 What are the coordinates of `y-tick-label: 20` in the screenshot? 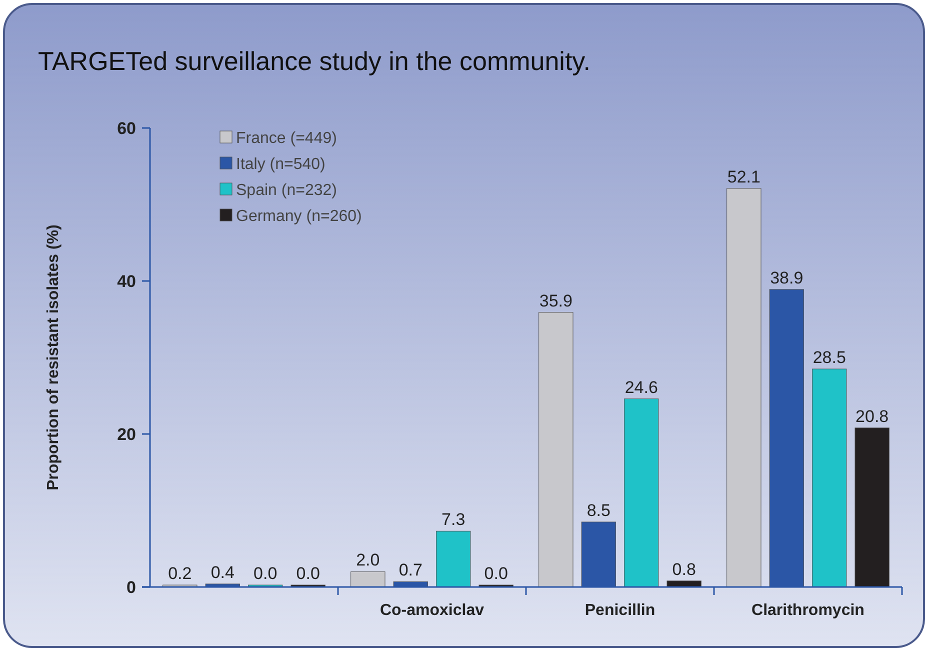 It's located at (126, 434).